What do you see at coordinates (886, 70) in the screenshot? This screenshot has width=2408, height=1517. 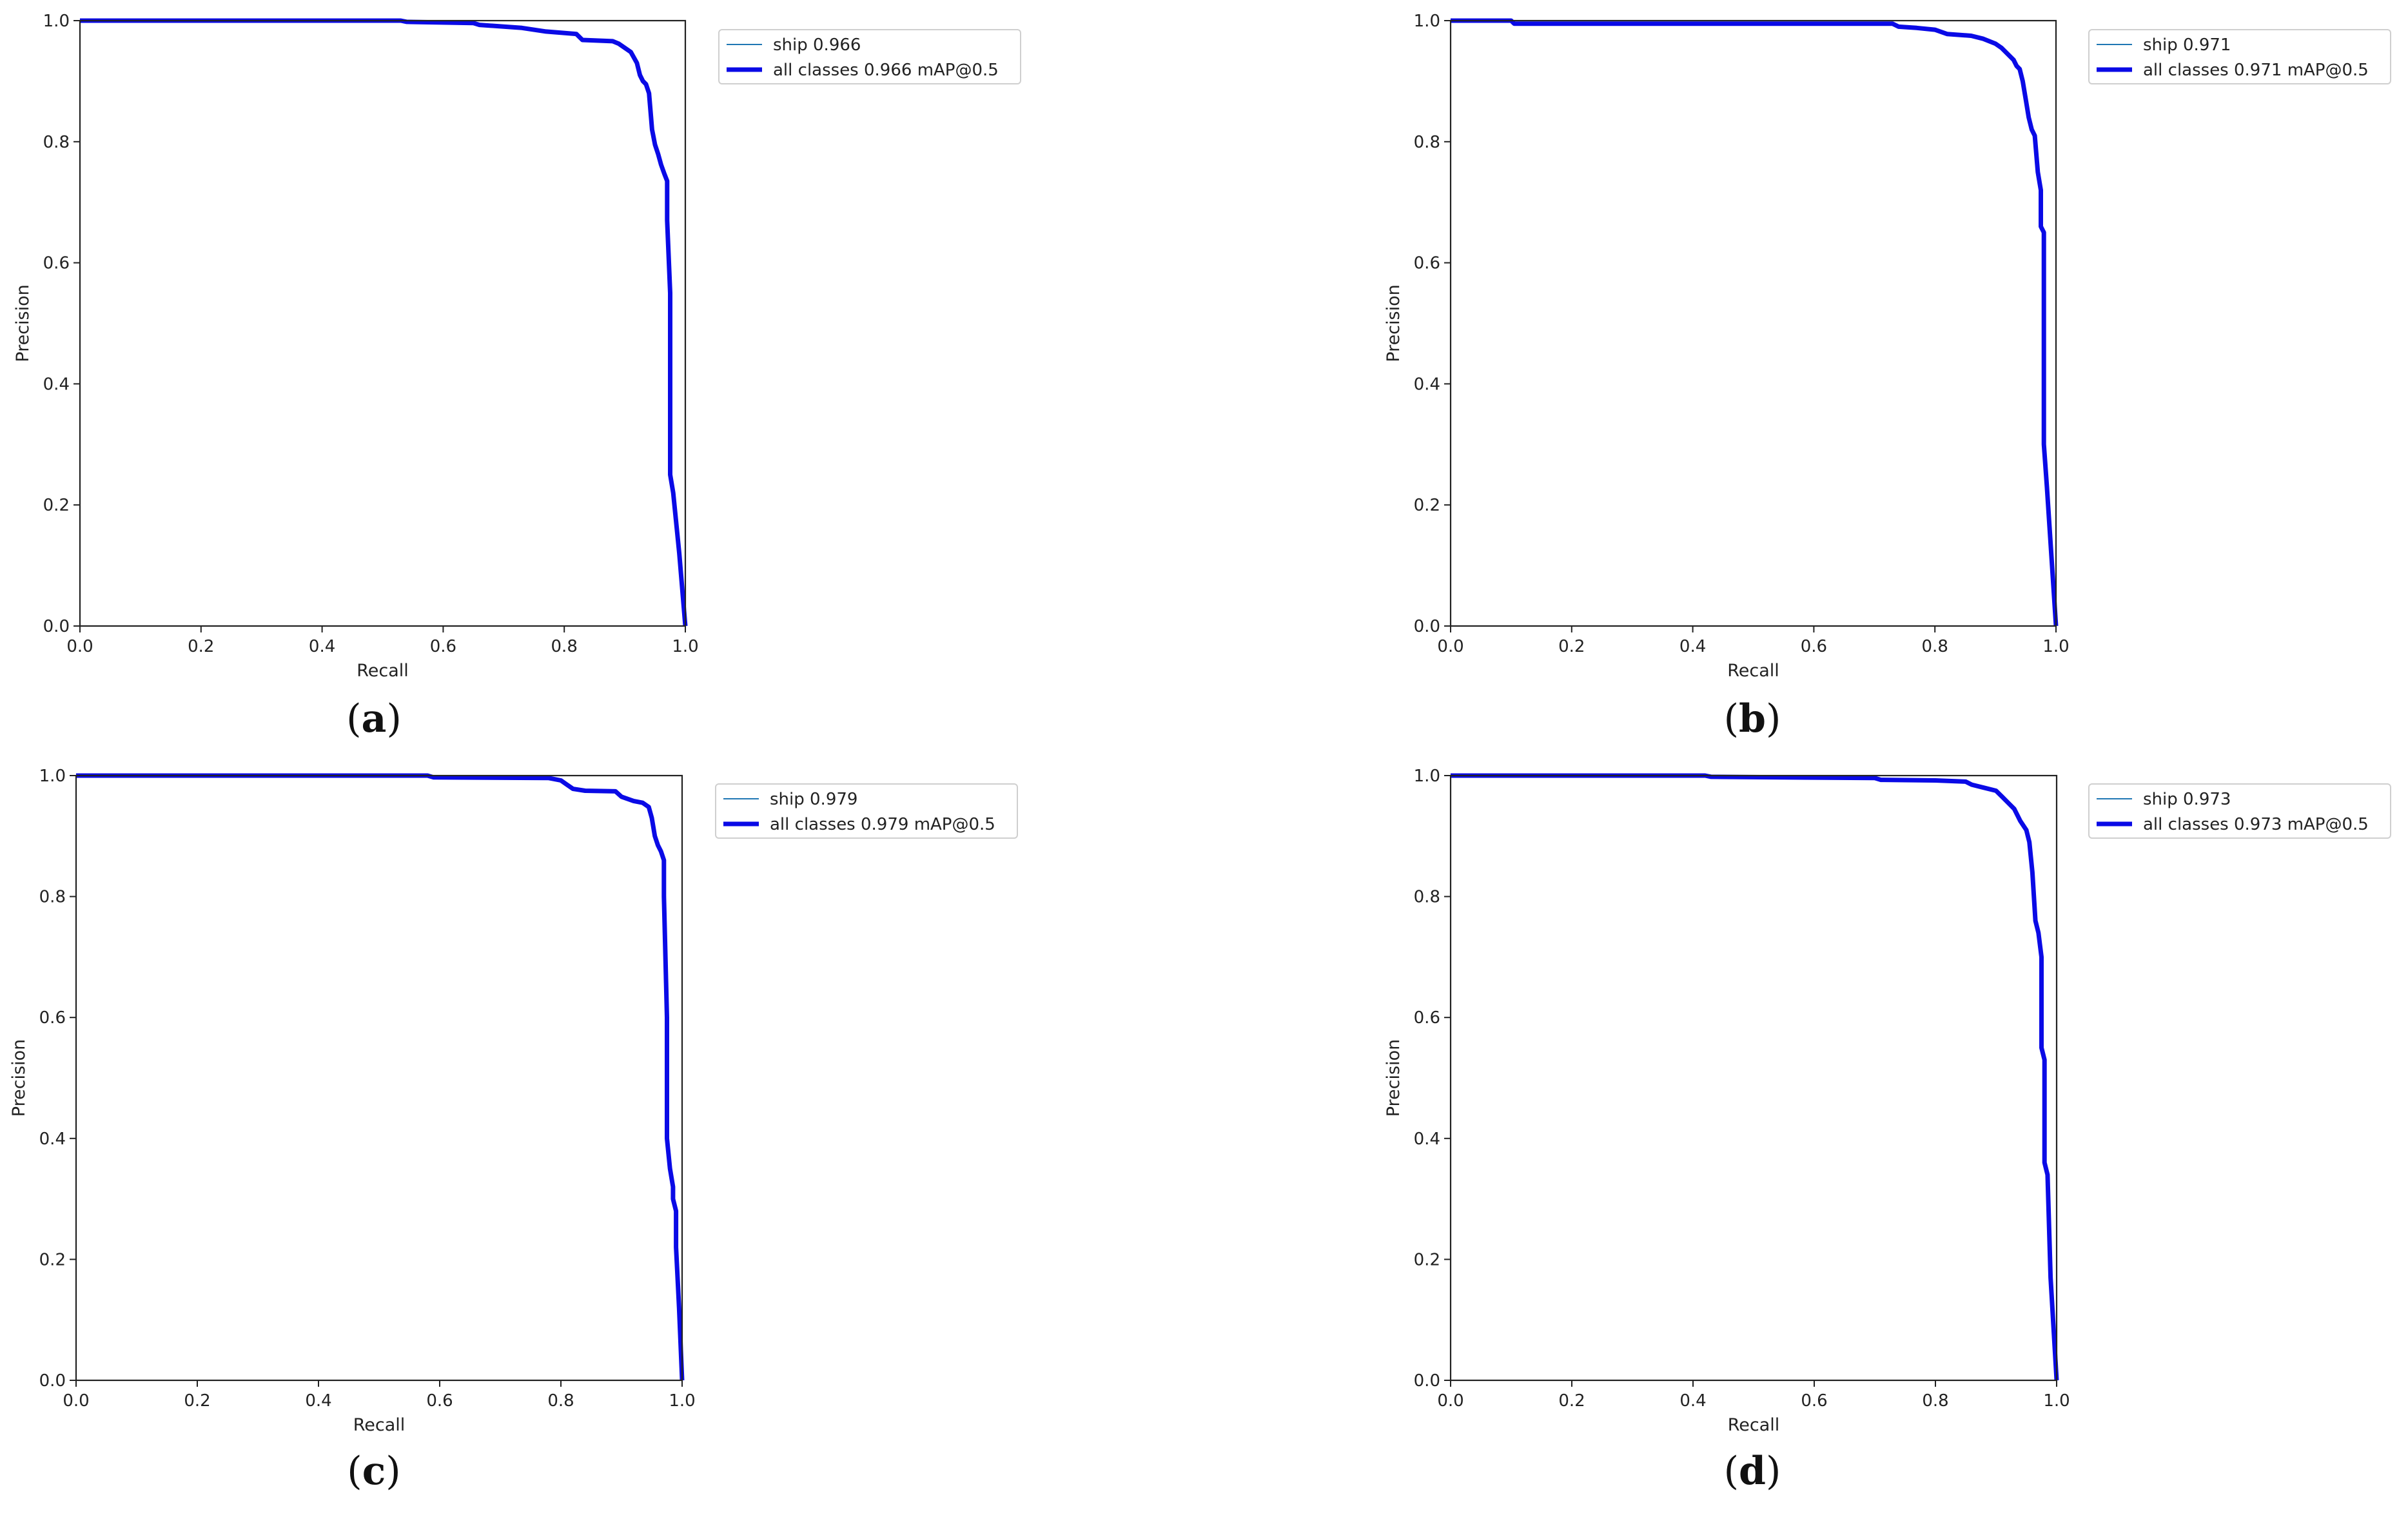 I see `legend-label-all-classes: all classes 0.966 mAP@0.5` at bounding box center [886, 70].